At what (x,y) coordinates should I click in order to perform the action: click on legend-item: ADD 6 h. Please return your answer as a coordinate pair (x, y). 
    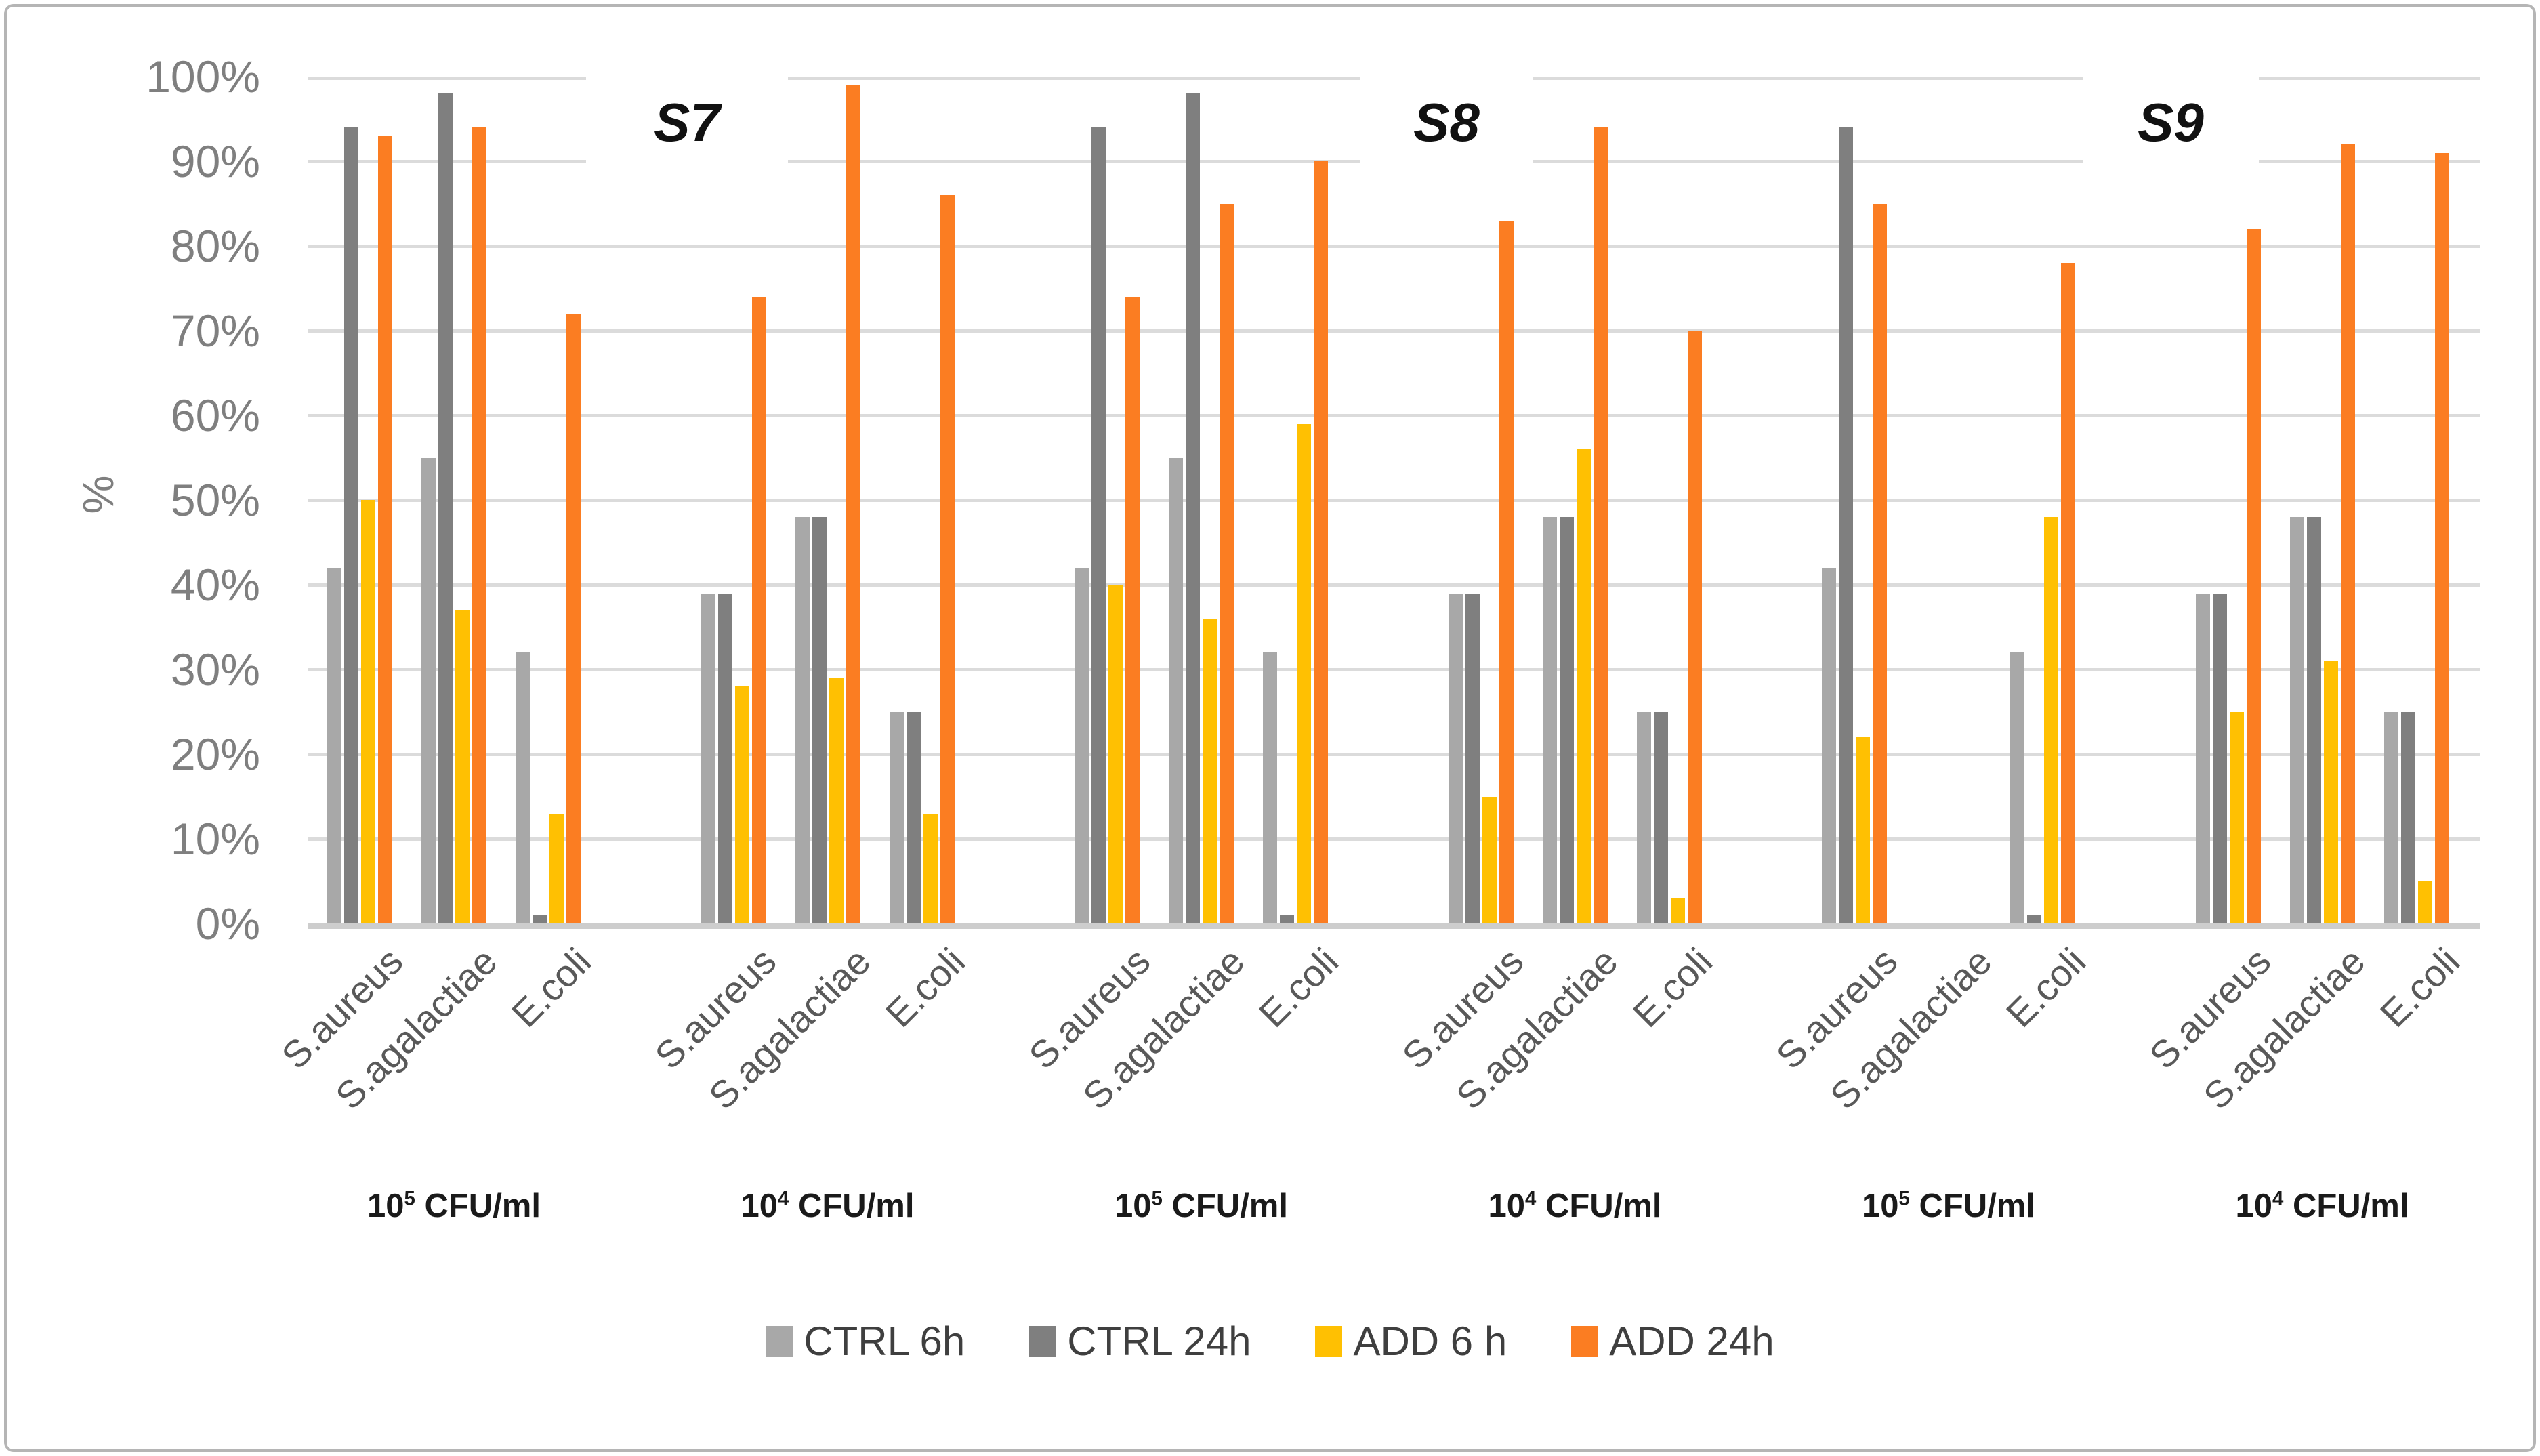
    Looking at the image, I should click on (1411, 1341).